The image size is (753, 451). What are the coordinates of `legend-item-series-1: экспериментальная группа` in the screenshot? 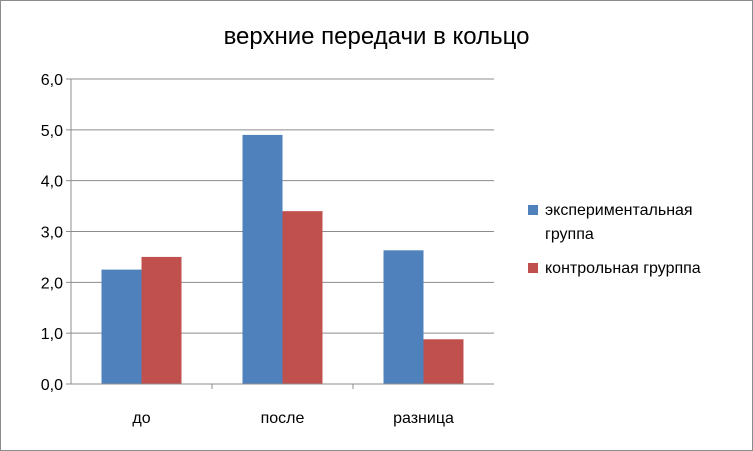 It's located at (635, 223).